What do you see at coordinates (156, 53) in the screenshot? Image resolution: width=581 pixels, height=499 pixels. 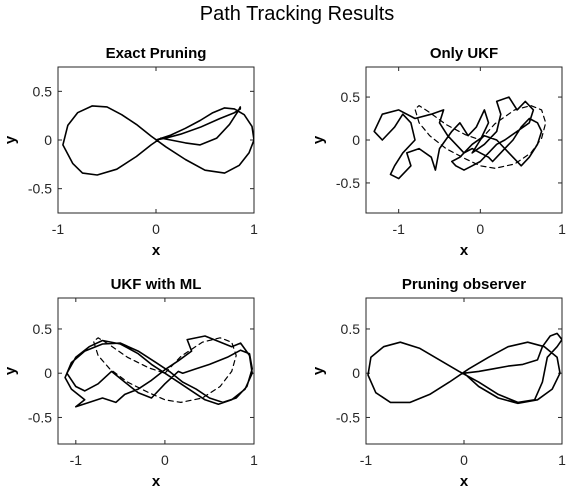 I see `subplot-title: Exact Pruning` at bounding box center [156, 53].